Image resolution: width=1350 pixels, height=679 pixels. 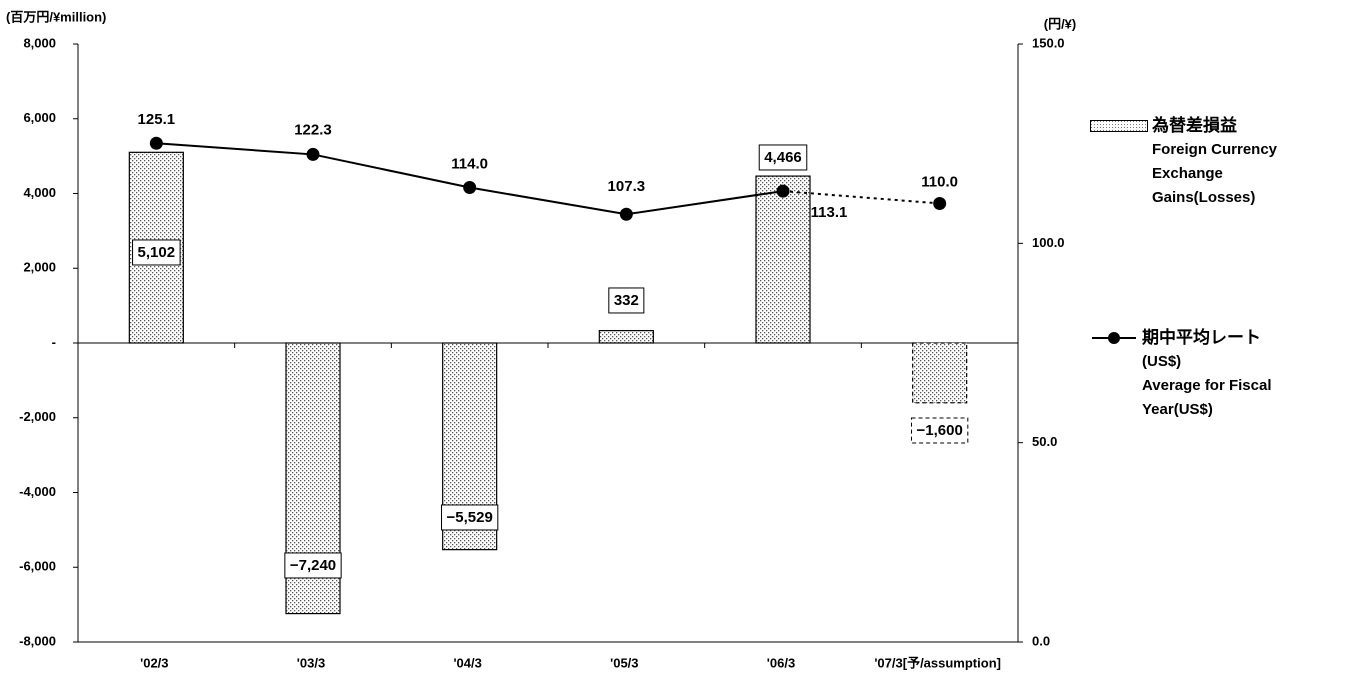 I want to click on bar-value-label: 4,466, so click(x=783, y=157).